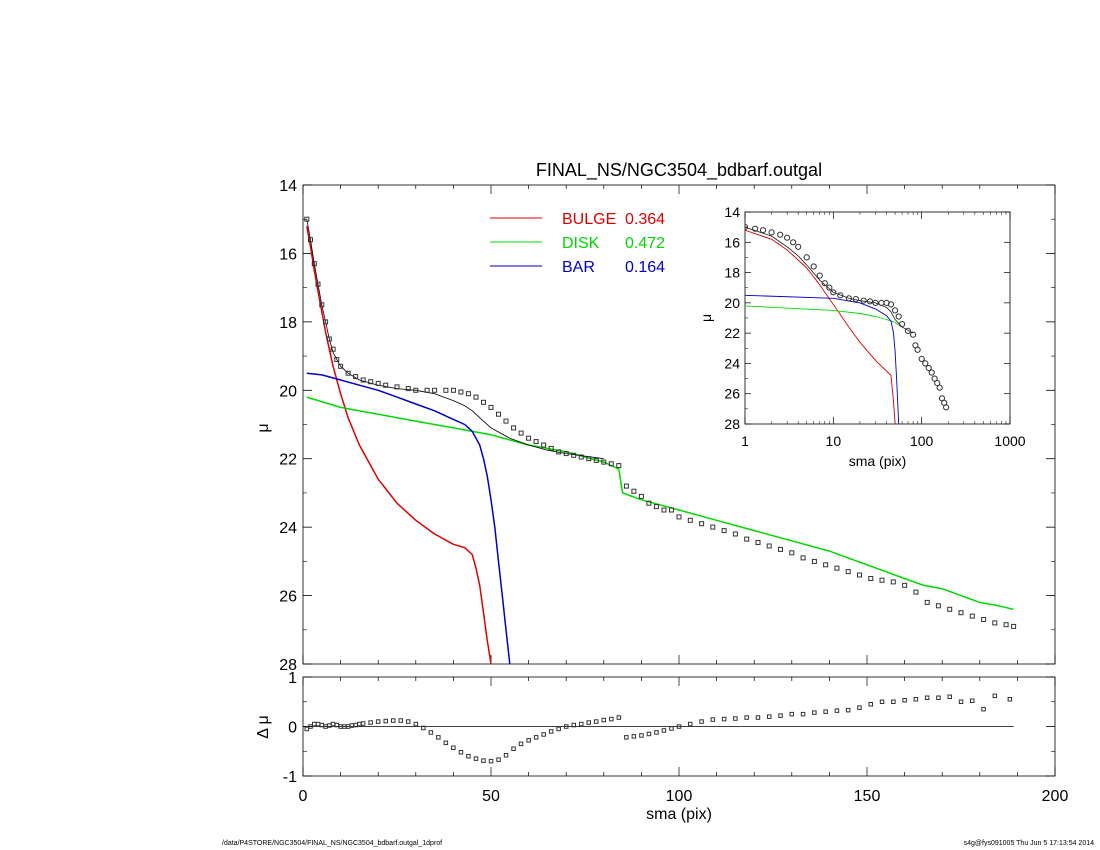 The height and width of the screenshot is (850, 1100). What do you see at coordinates (645, 267) in the screenshot?
I see `legend-bar-value: 0.164` at bounding box center [645, 267].